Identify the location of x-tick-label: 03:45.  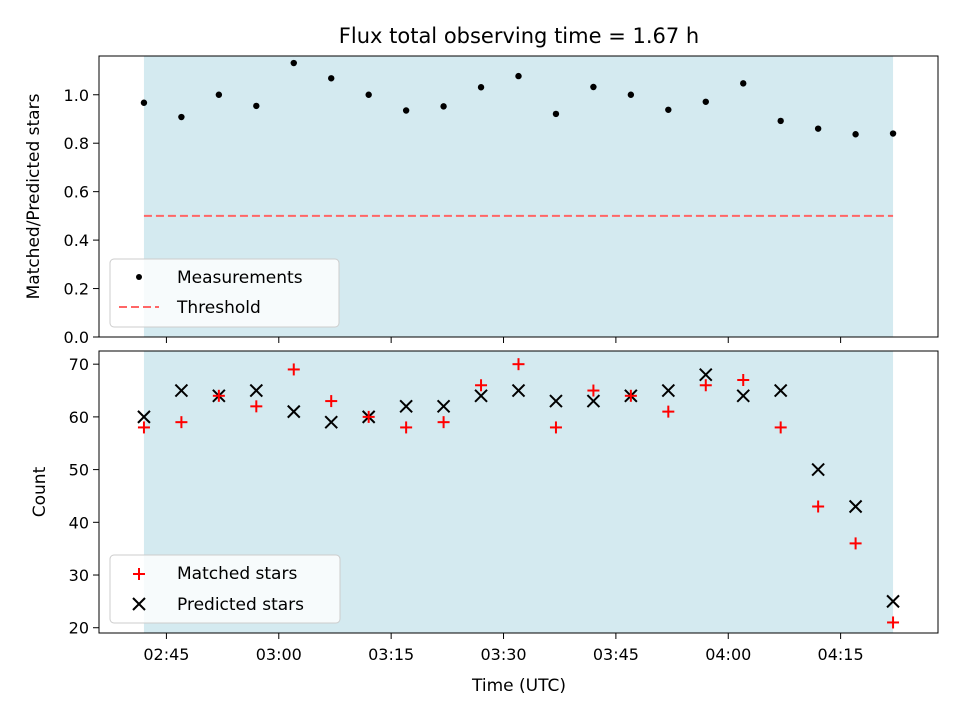
(616, 654).